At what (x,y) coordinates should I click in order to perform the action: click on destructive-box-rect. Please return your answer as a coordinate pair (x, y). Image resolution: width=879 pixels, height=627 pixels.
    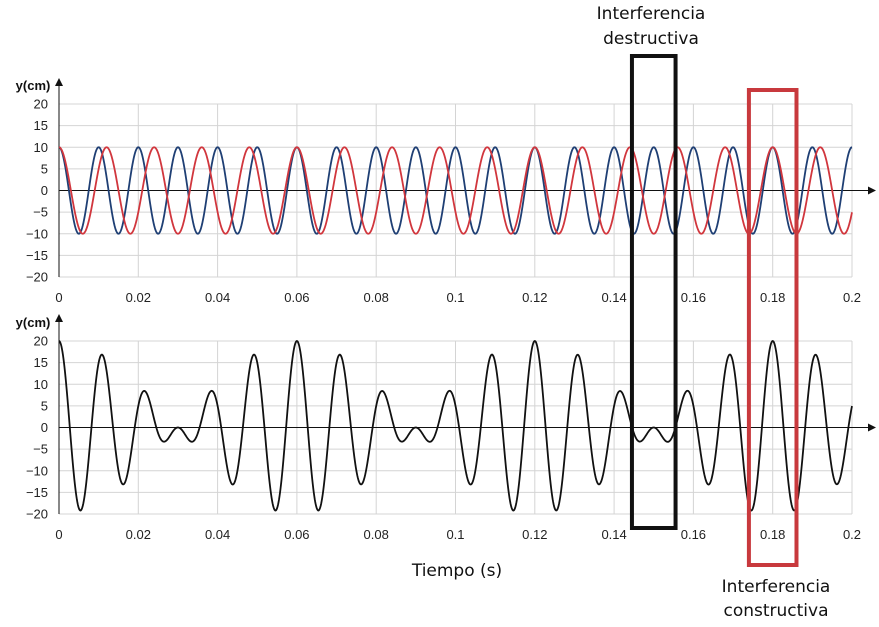
    Looking at the image, I should click on (653, 292).